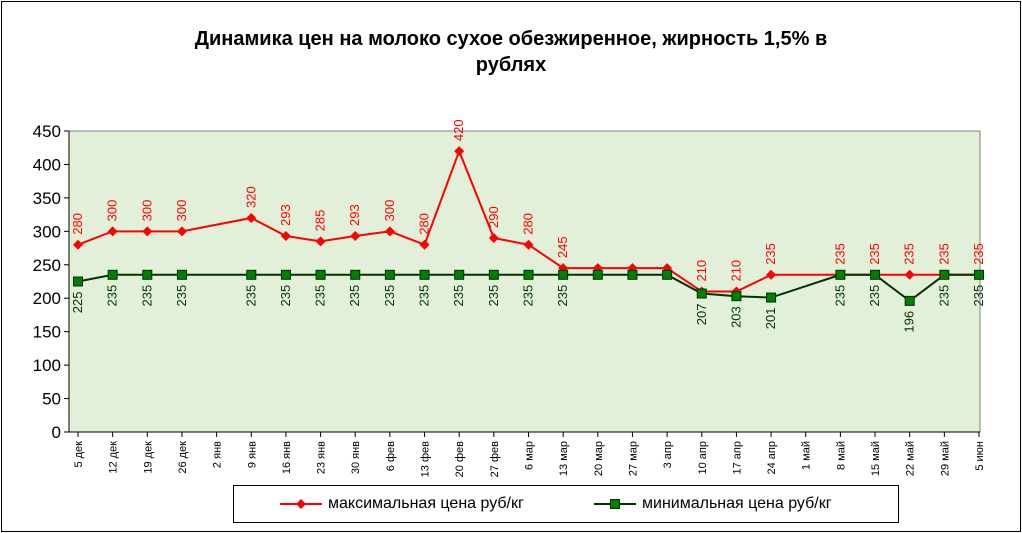 The height and width of the screenshot is (533, 1022). What do you see at coordinates (250, 197) in the screenshot?
I see `max-data-label: 320` at bounding box center [250, 197].